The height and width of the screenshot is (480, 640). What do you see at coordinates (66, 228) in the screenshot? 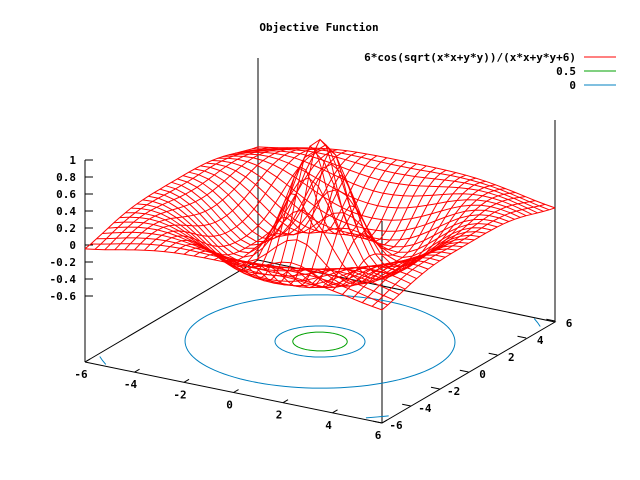
I see `z-tick-label: 0.2` at bounding box center [66, 228].